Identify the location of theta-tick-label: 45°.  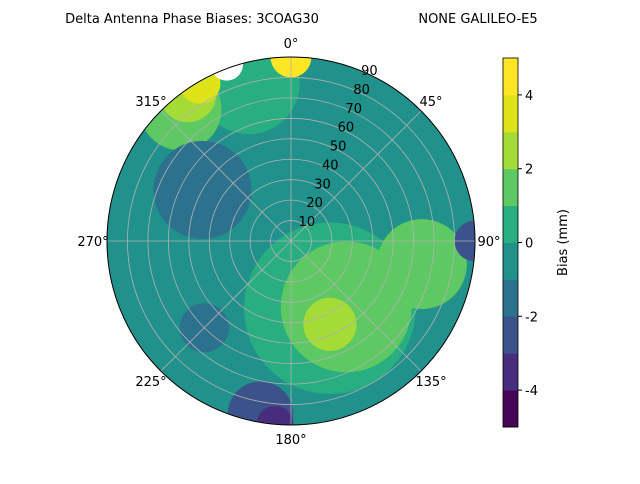
(430, 102).